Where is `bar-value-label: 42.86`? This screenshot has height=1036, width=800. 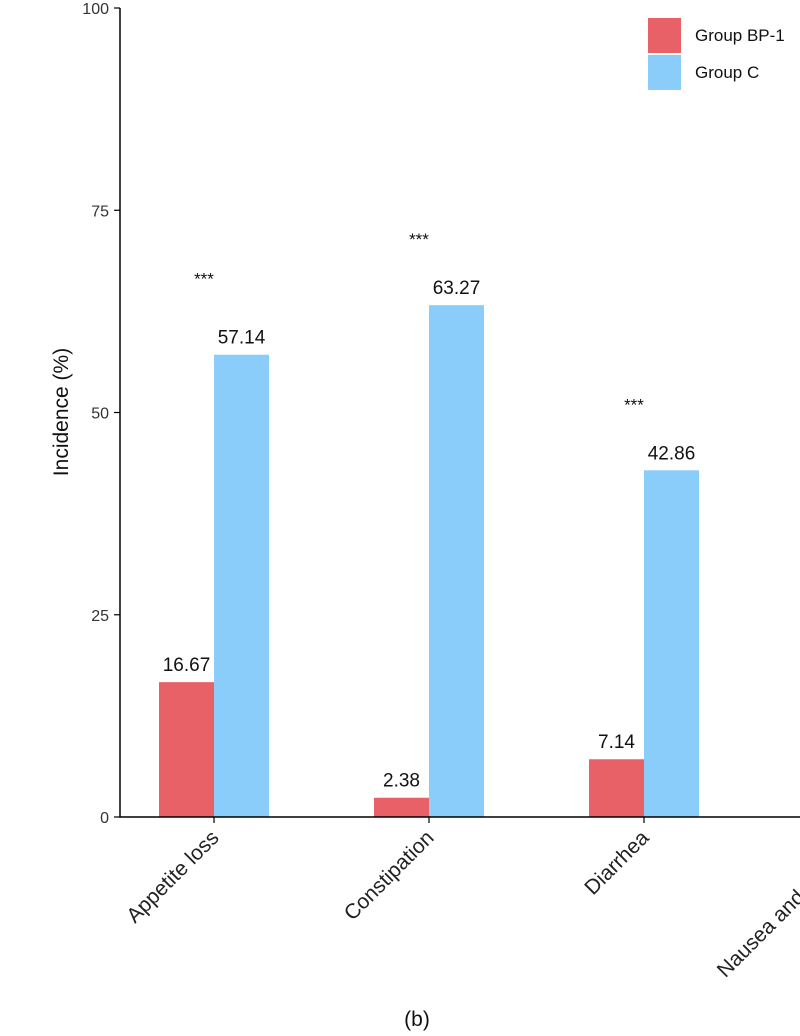
bar-value-label: 42.86 is located at coordinates (672, 453).